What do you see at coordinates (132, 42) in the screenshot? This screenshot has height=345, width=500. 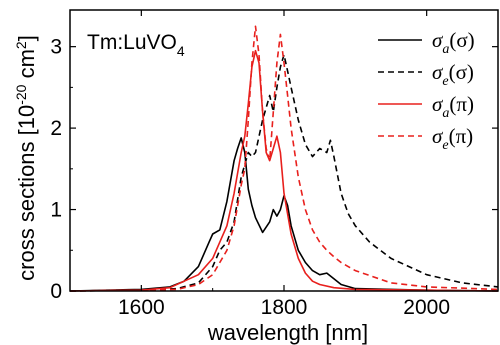 I see `material-annotation-main: Tm:LuVO` at bounding box center [132, 42].